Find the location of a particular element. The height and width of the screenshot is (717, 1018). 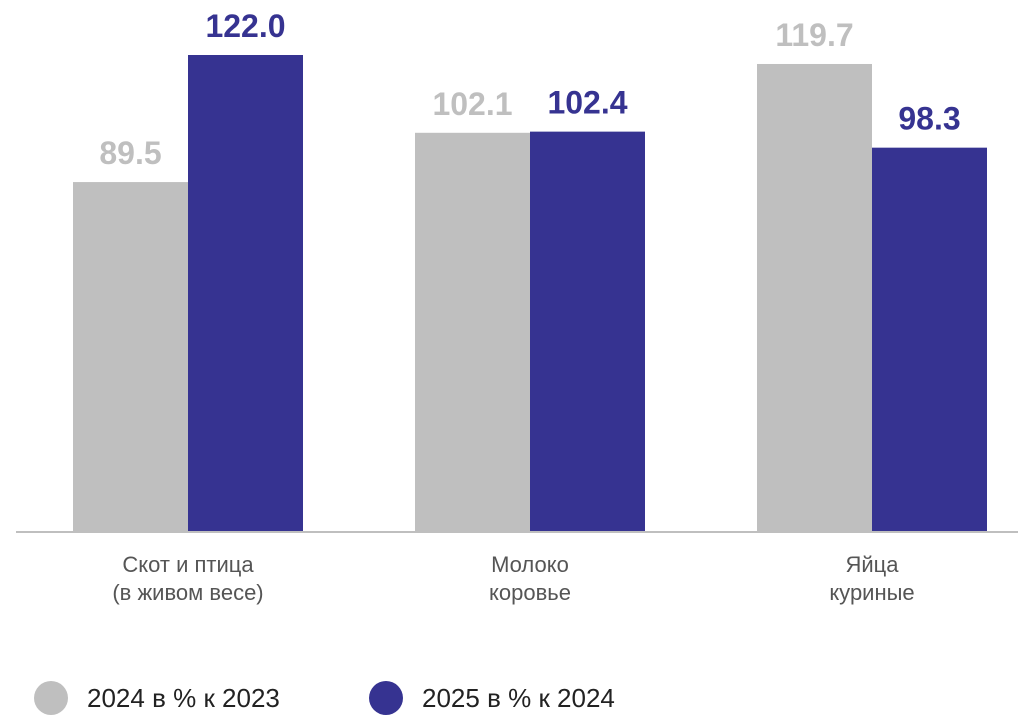

legend: 2024 в % к 2023 2025 в % к 2024 is located at coordinates (324, 698).